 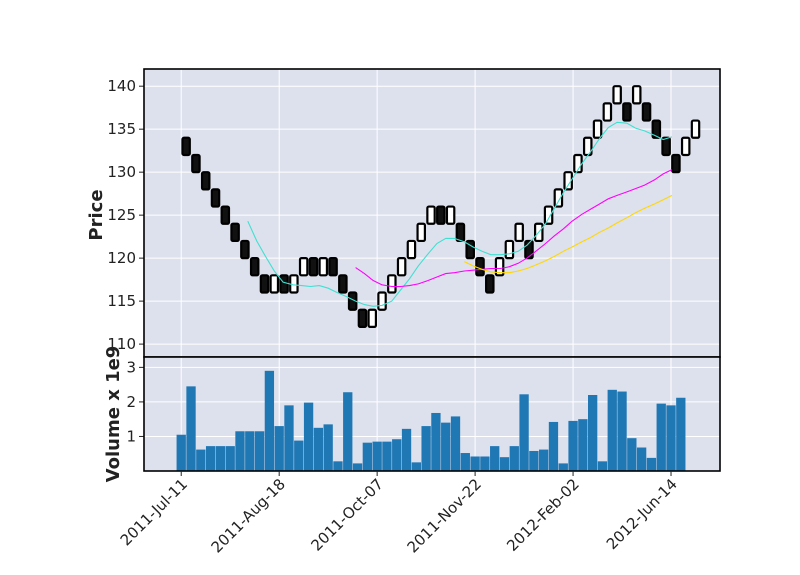 What do you see at coordinates (96, 214) in the screenshot?
I see `price-axis-title: Price` at bounding box center [96, 214].